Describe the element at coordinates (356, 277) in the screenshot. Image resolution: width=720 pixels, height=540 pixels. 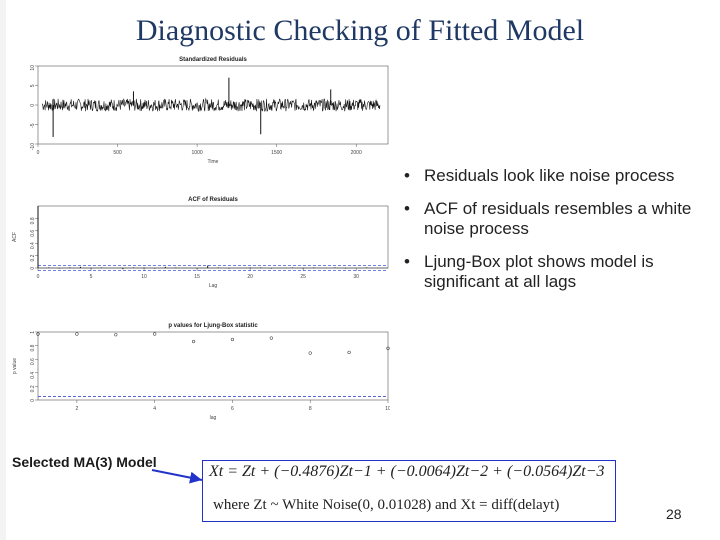
I see `x-tick-label: 30` at that location.